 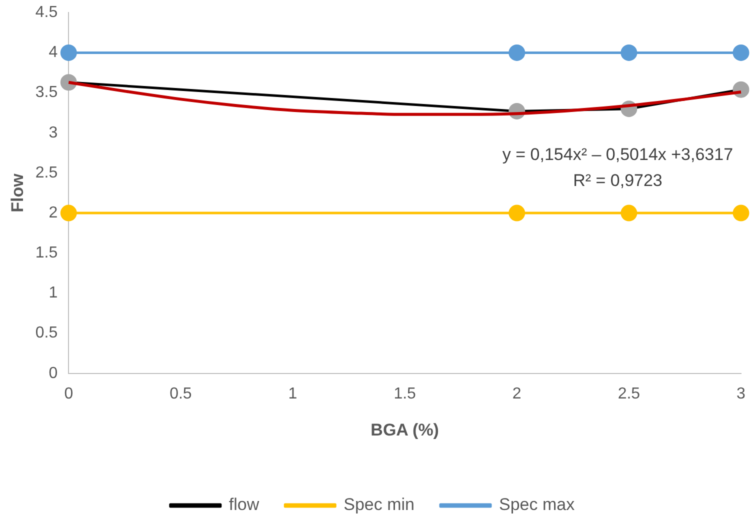 I want to click on y-tick-label: 2, so click(x=53, y=213).